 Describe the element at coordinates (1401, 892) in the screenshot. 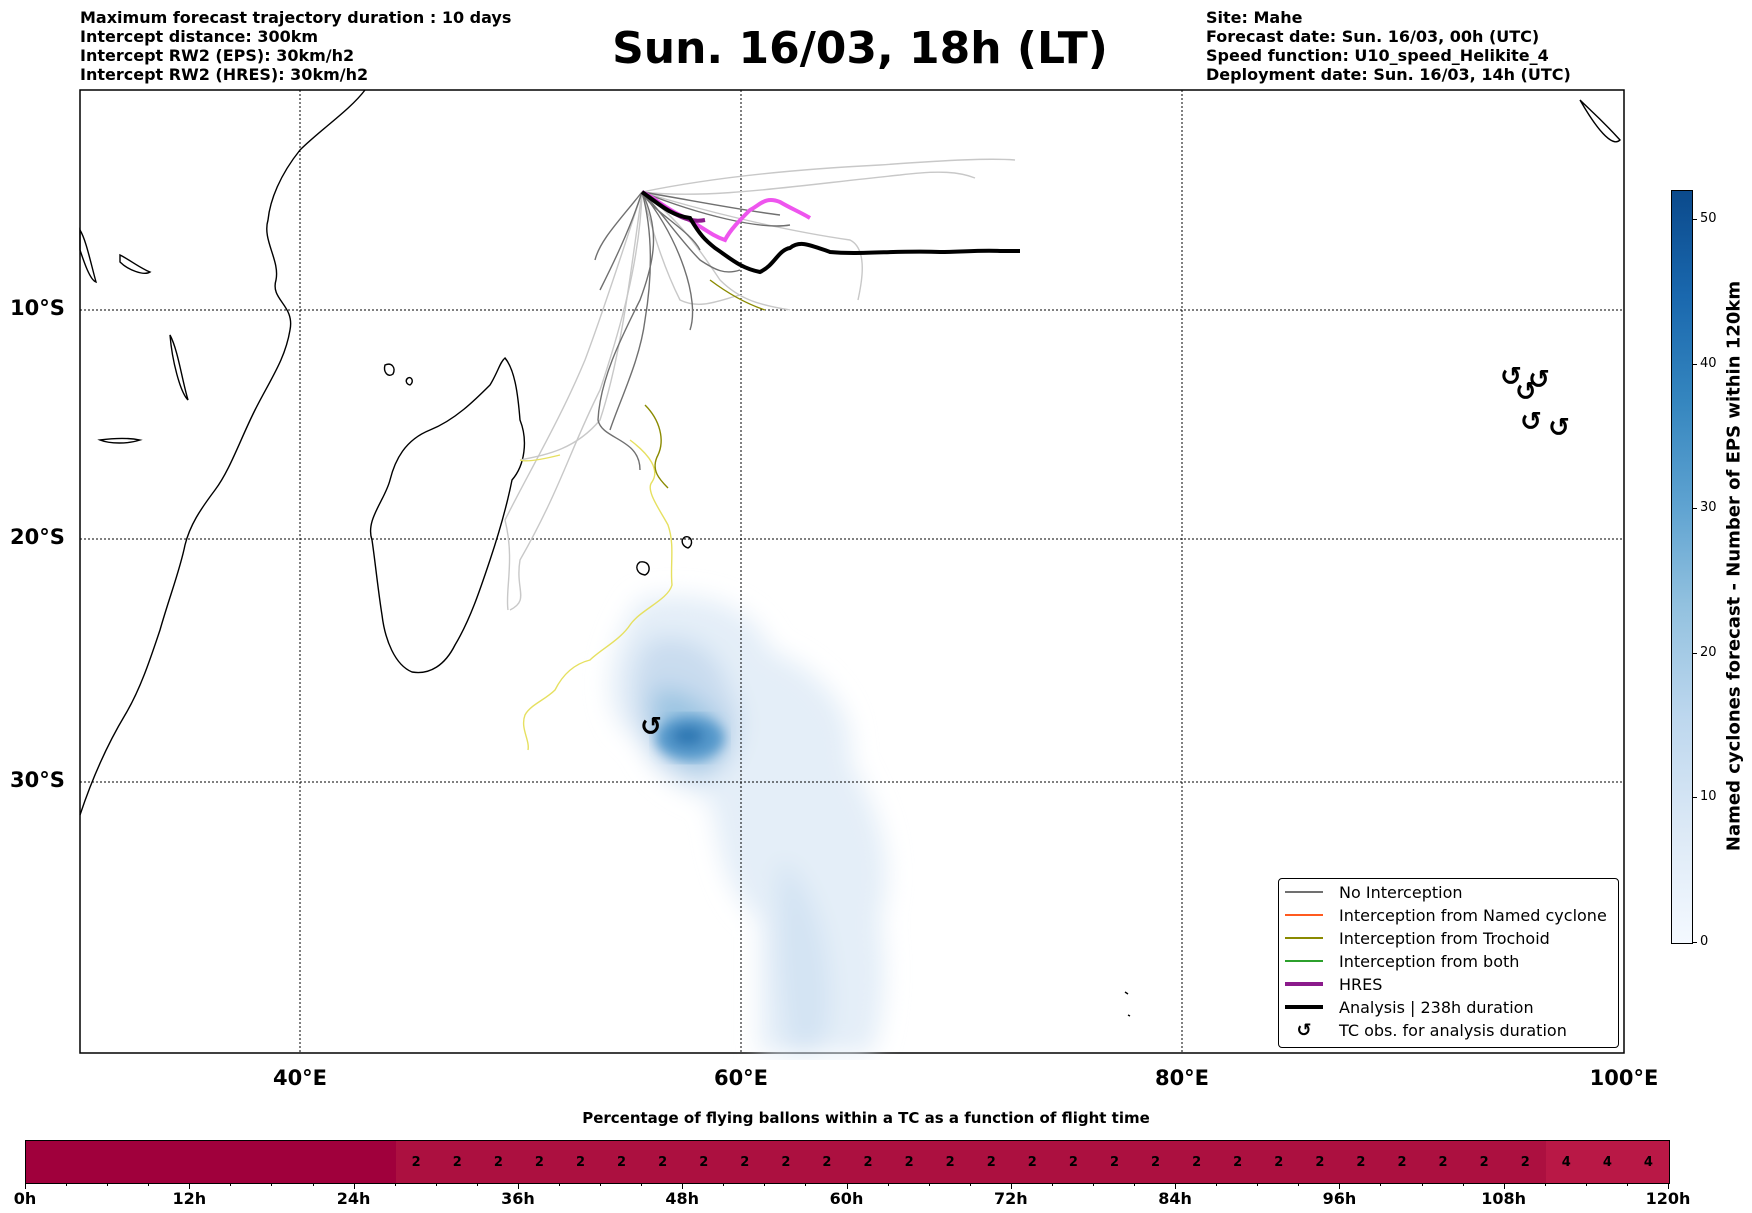

I see `legend-label: No Interception` at that location.